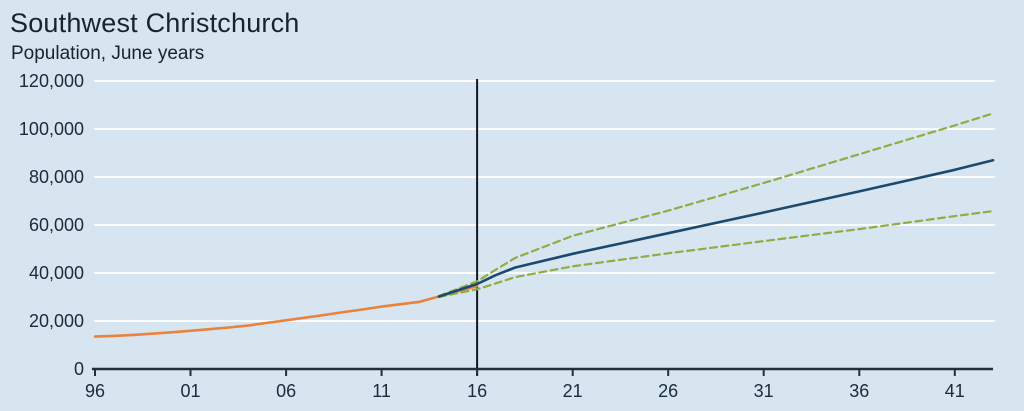 Image resolution: width=1024 pixels, height=411 pixels. What do you see at coordinates (955, 391) in the screenshot?
I see `x-axis-label: 41` at bounding box center [955, 391].